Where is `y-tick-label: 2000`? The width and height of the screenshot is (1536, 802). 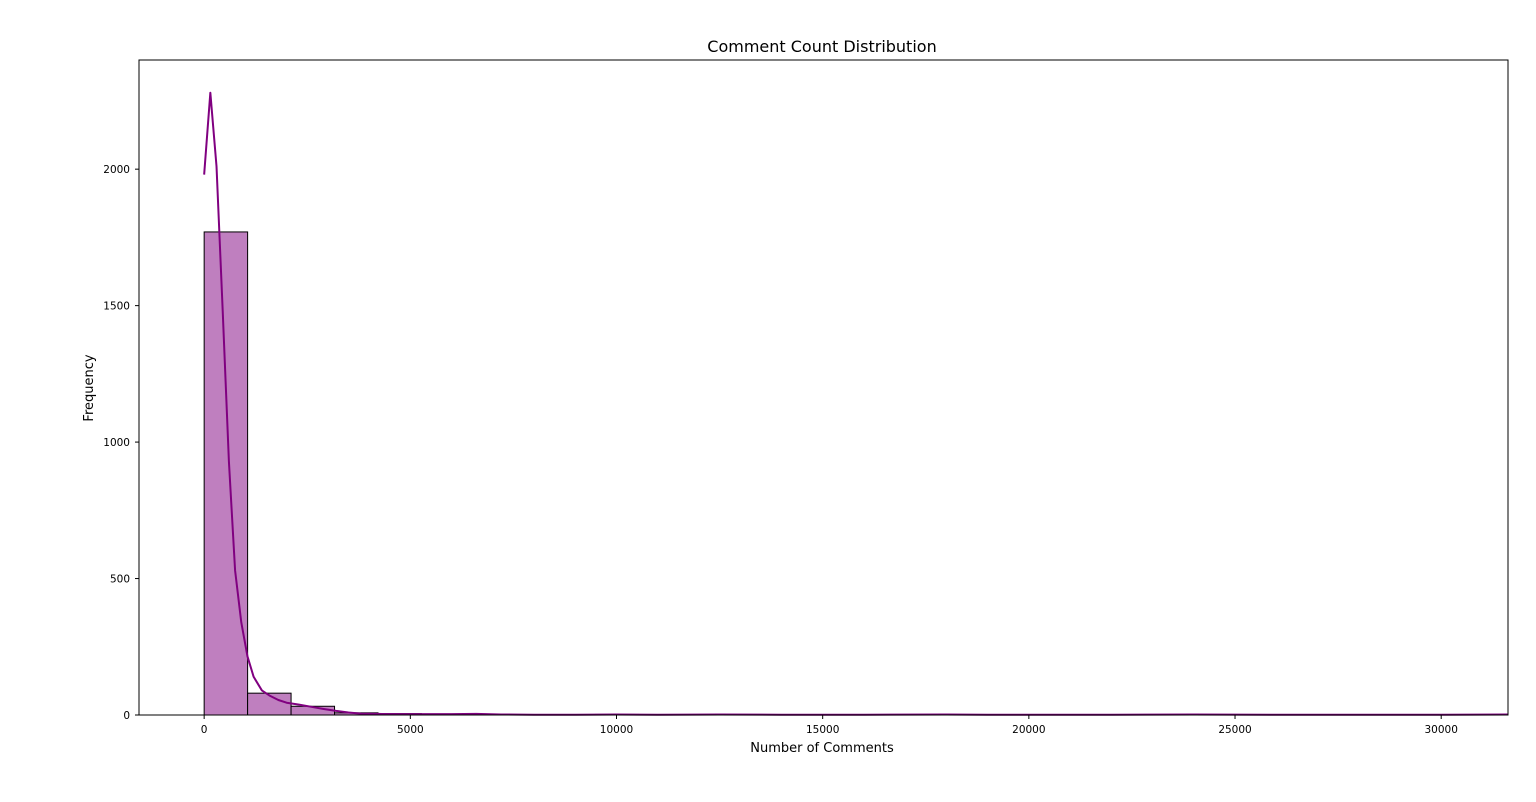
y-tick-label: 2000 is located at coordinates (116, 170).